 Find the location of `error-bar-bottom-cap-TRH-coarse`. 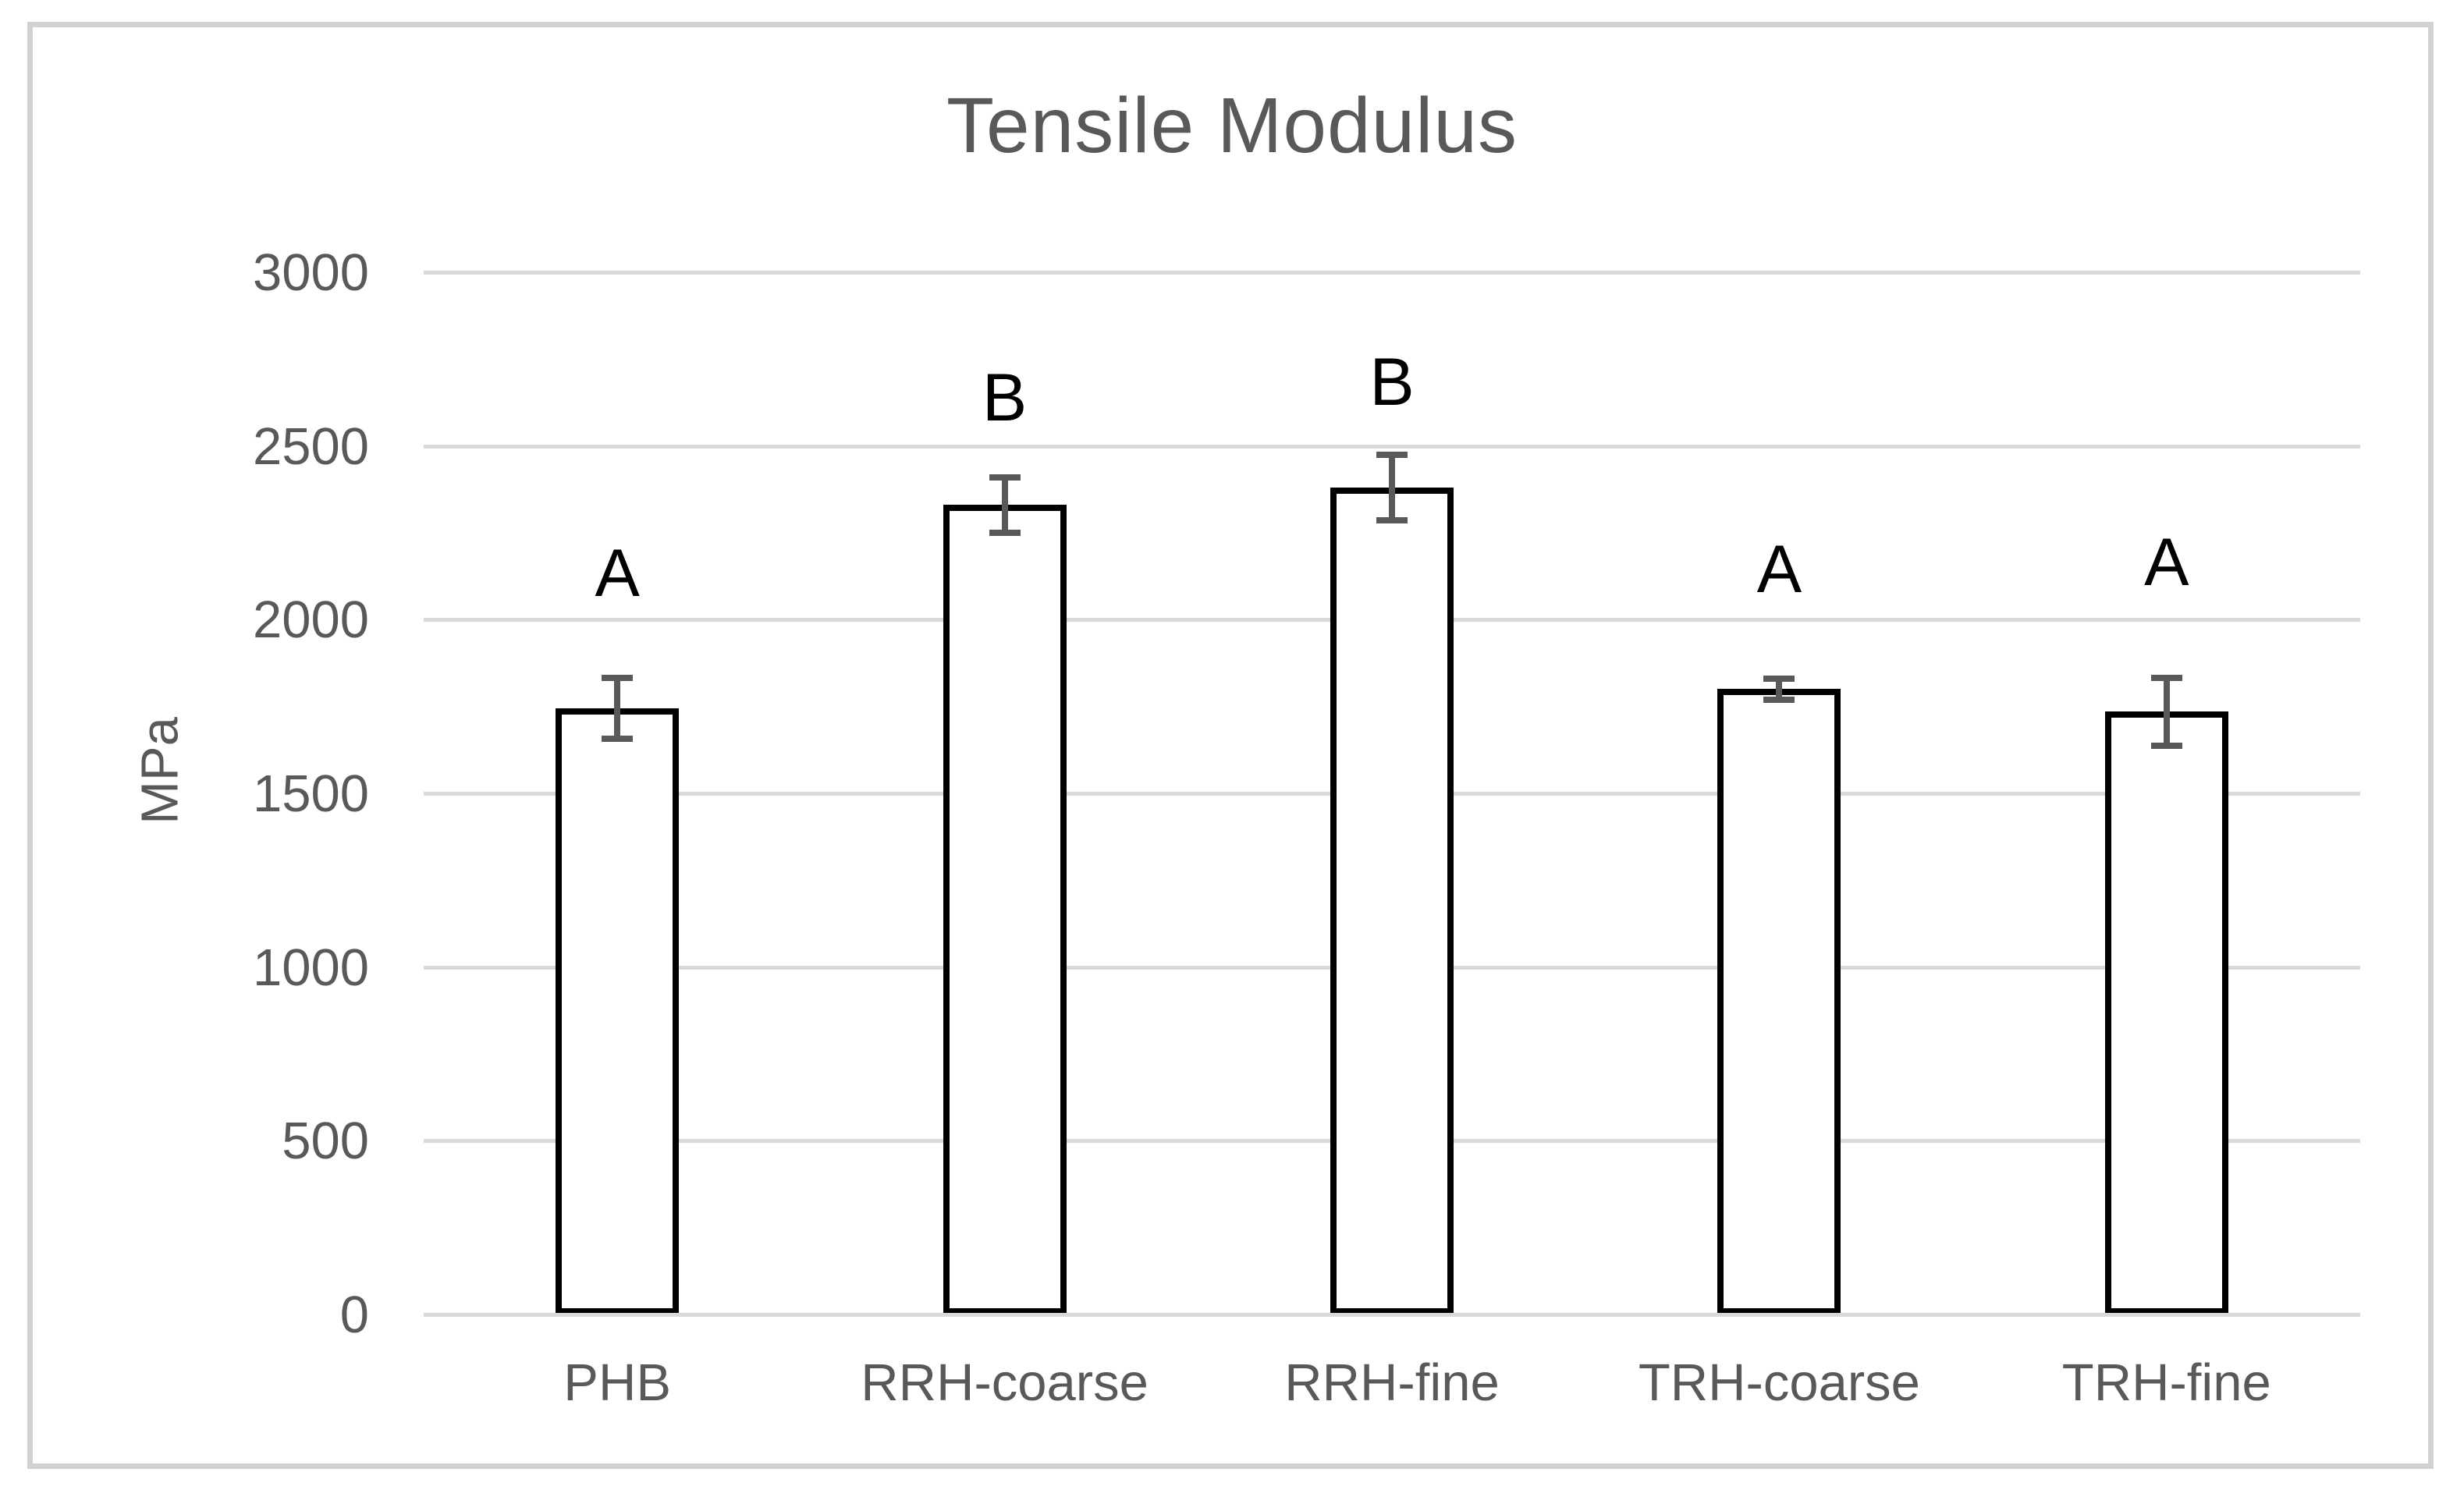

error-bar-bottom-cap-TRH-coarse is located at coordinates (1779, 699).